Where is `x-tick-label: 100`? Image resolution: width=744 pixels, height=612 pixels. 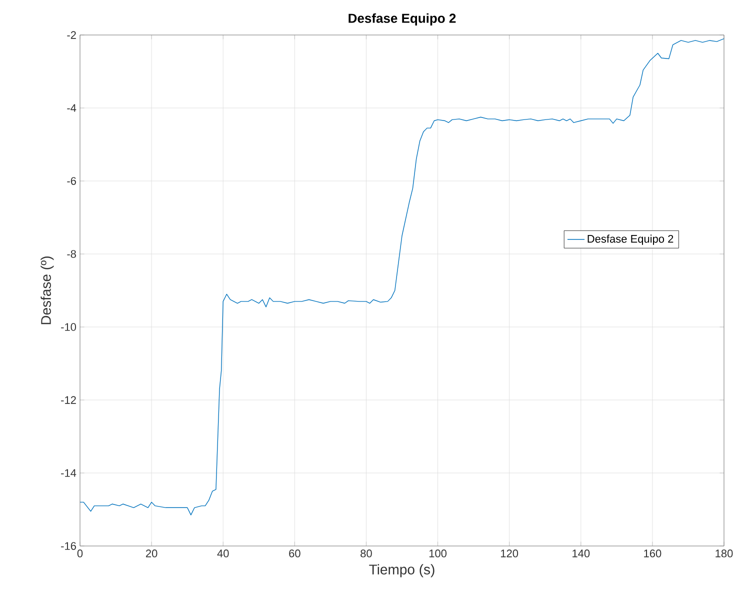
x-tick-label: 100 is located at coordinates (438, 554).